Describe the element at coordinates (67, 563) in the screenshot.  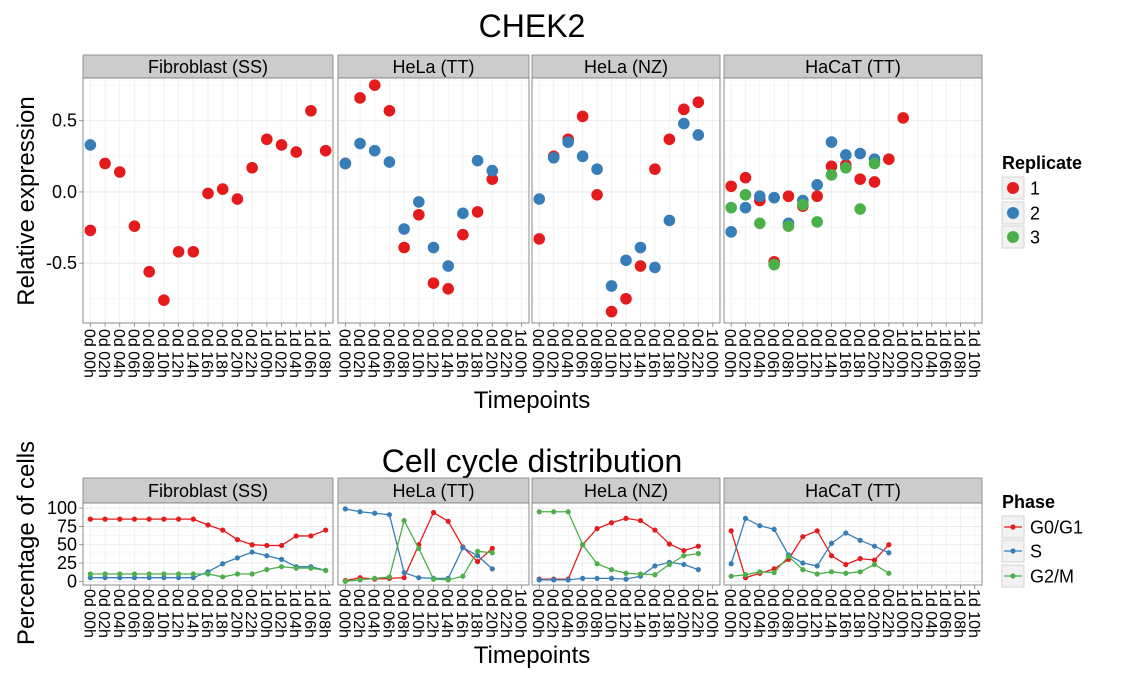
I see `y-tick-label: 25` at that location.